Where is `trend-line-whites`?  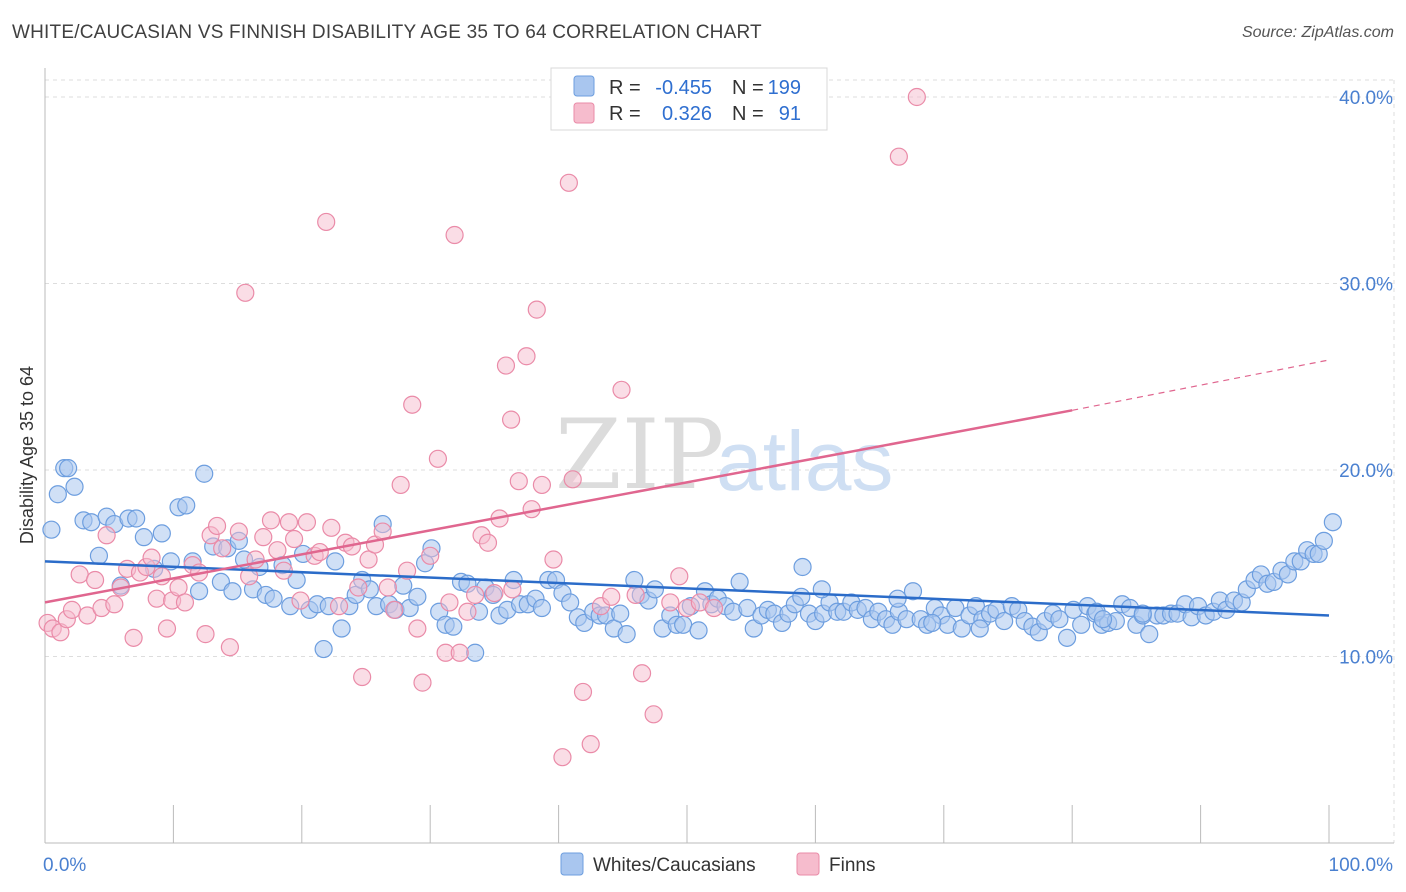
trend-line-whites is located at coordinates (687, 588).